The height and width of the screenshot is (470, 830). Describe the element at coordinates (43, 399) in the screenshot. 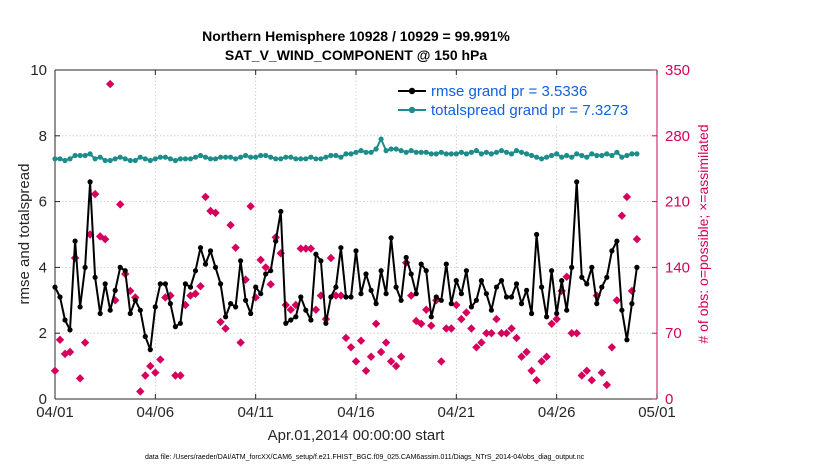

I see `y-tick-label: 0` at that location.